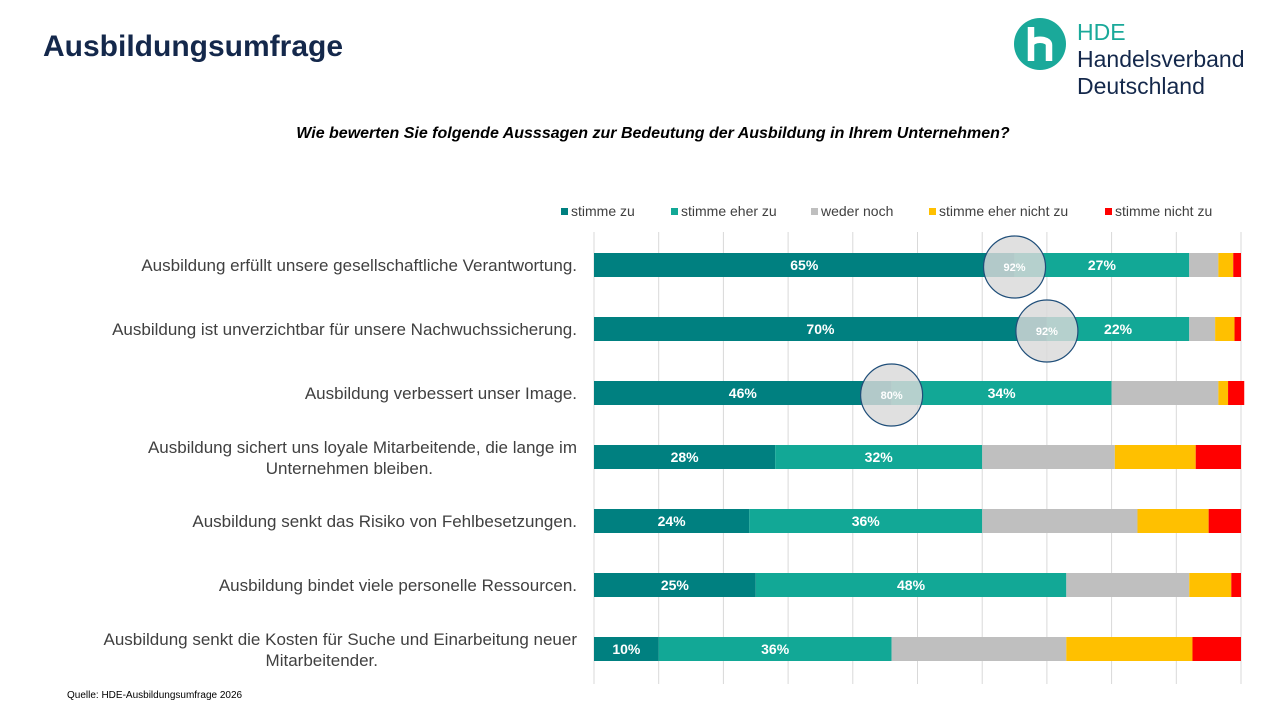  I want to click on data-label: 27%, so click(1102, 265).